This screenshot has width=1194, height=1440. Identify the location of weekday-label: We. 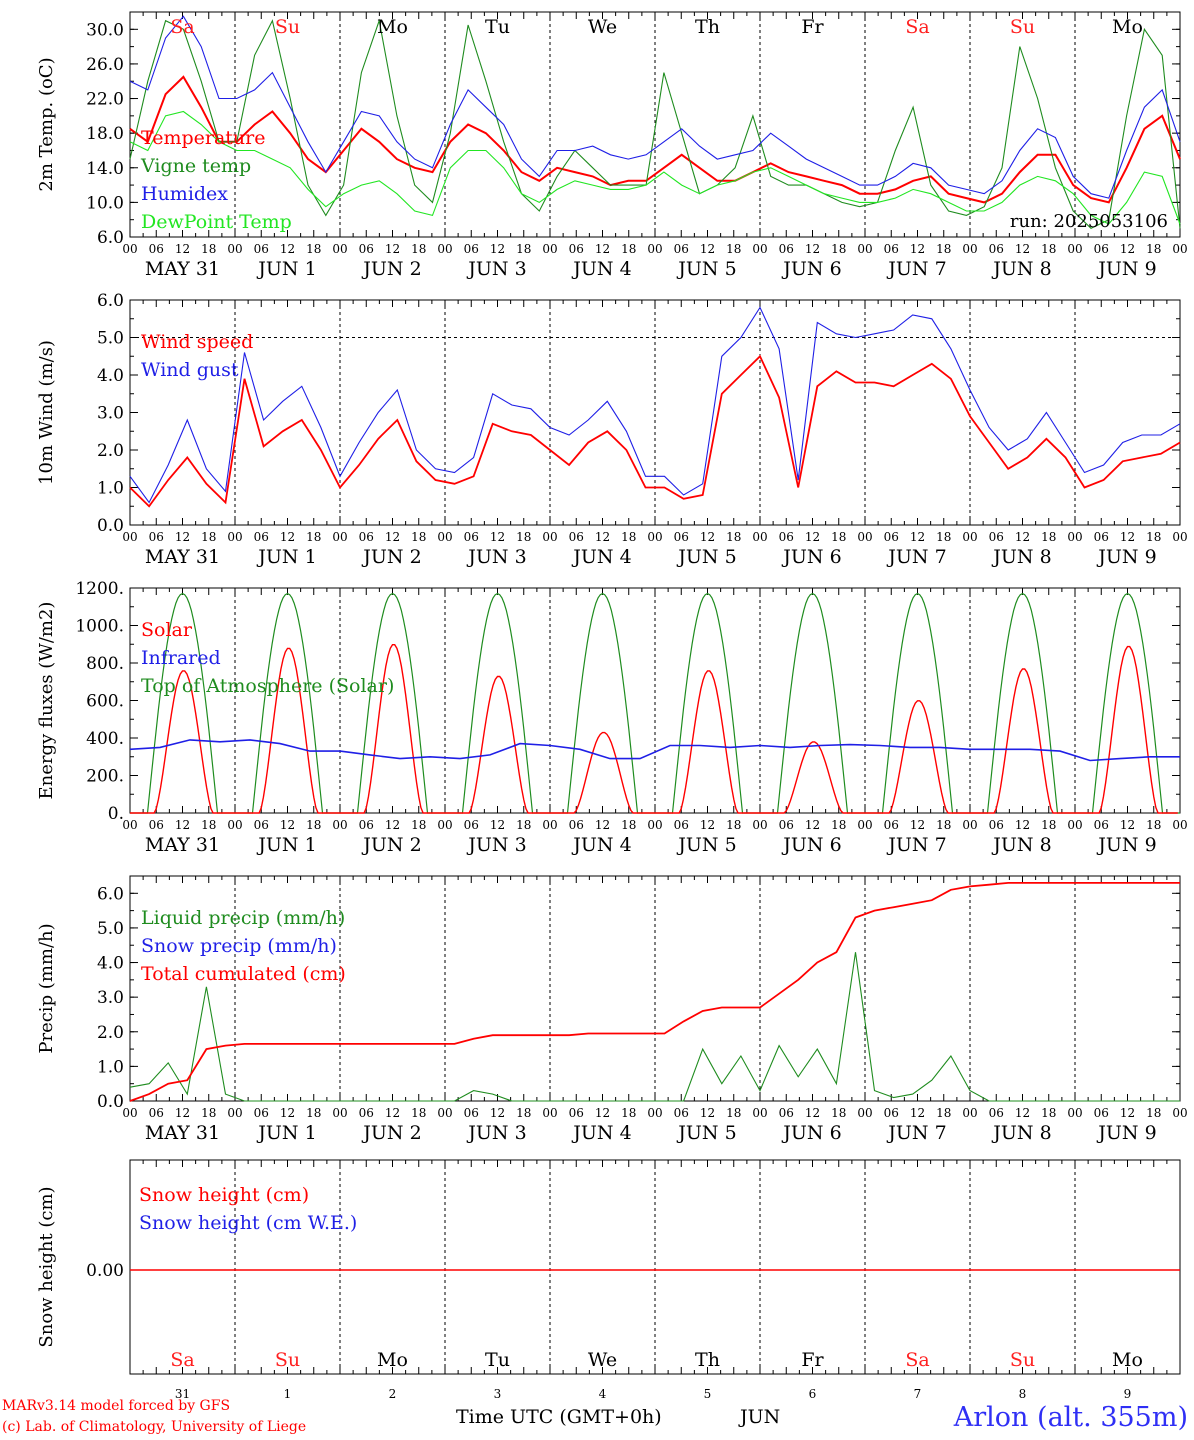
(602, 27).